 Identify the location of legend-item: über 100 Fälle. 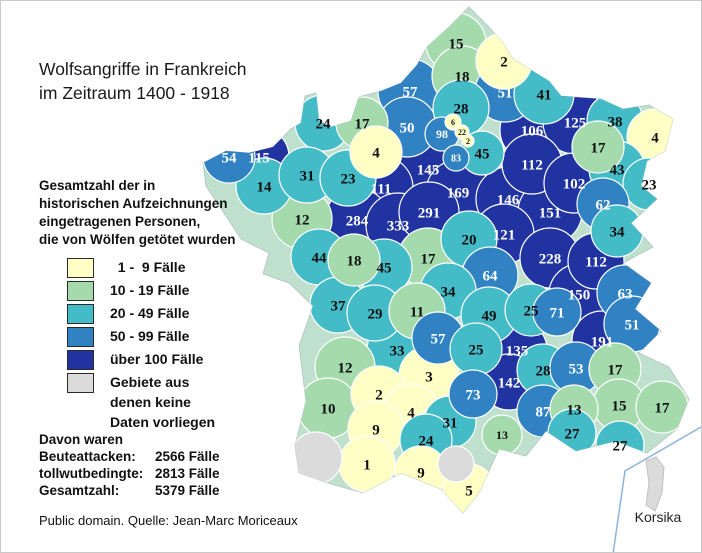
(141, 359).